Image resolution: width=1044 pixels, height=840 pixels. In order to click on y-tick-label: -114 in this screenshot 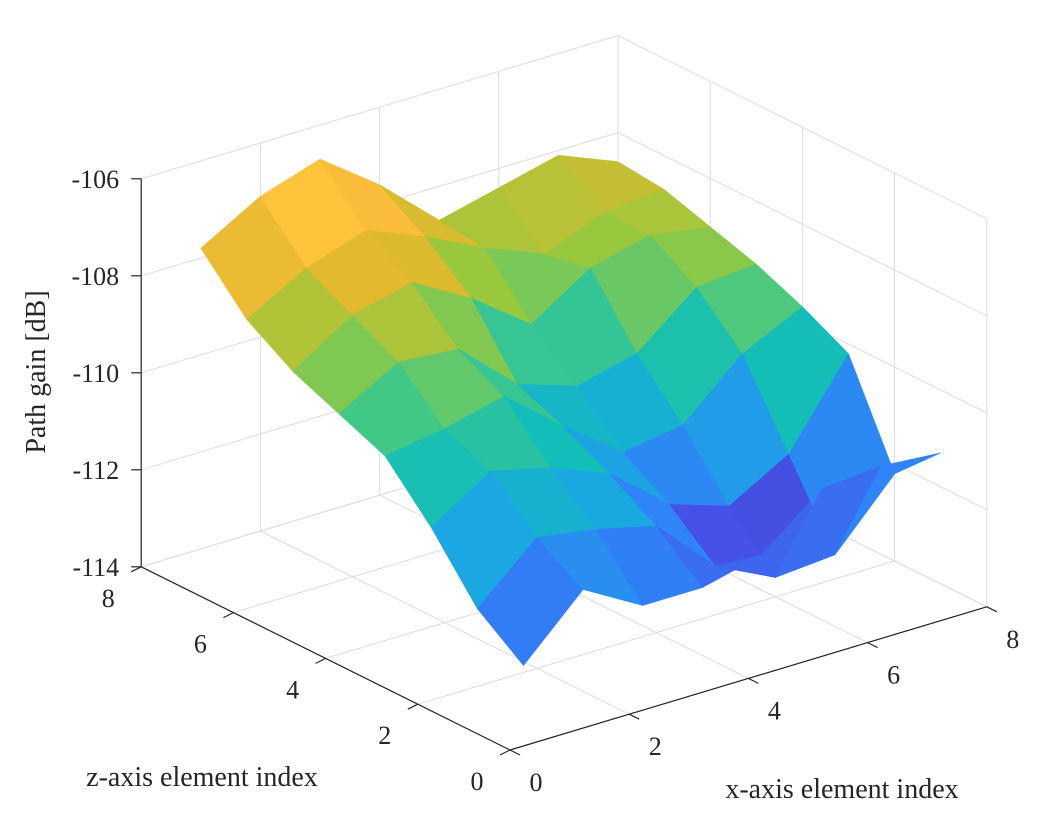, I will do `click(95, 567)`.